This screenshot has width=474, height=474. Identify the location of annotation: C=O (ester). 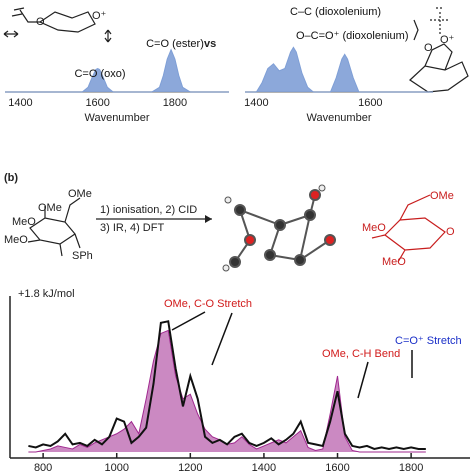
(175, 44).